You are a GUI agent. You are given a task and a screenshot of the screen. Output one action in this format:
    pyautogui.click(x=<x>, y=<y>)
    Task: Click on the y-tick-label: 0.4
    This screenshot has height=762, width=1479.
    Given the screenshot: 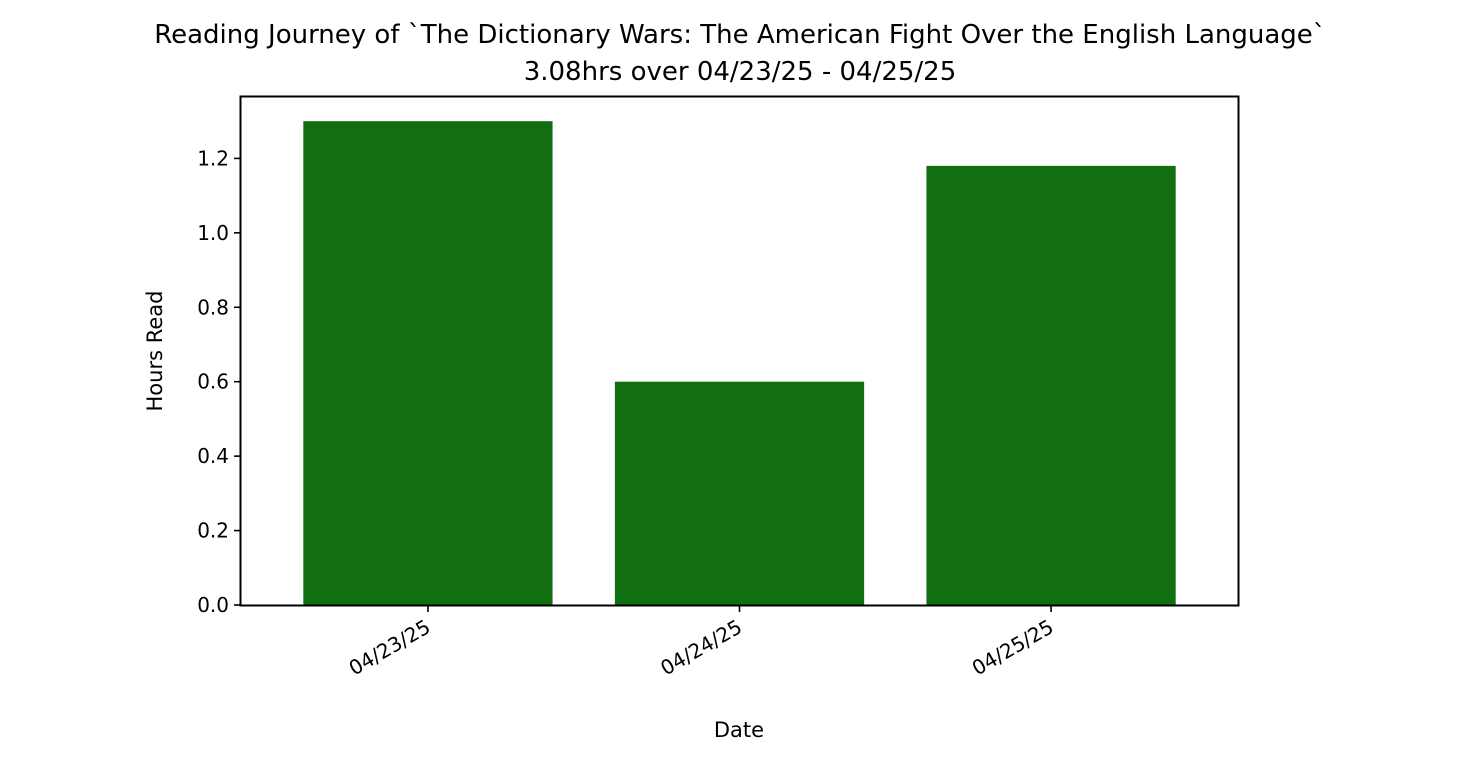 What is the action you would take?
    pyautogui.click(x=213, y=456)
    